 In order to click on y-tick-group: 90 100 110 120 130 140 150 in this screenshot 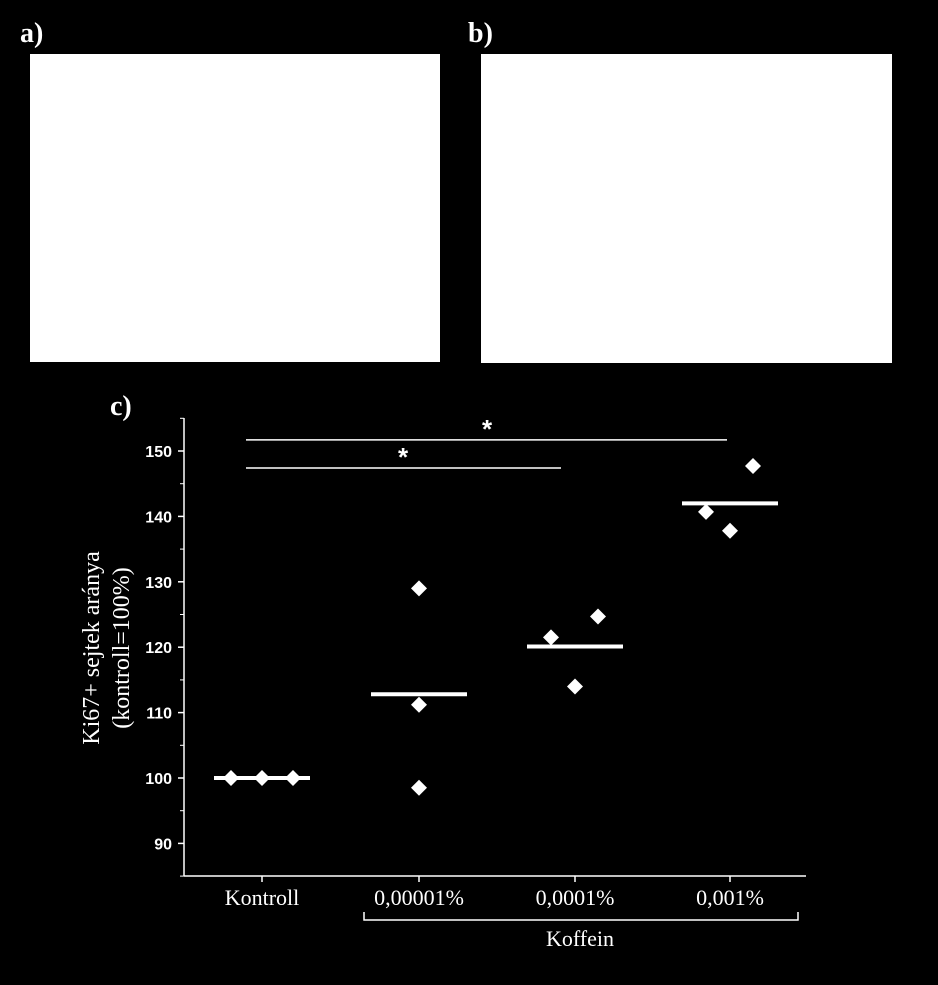, I will do `click(164, 647)`.